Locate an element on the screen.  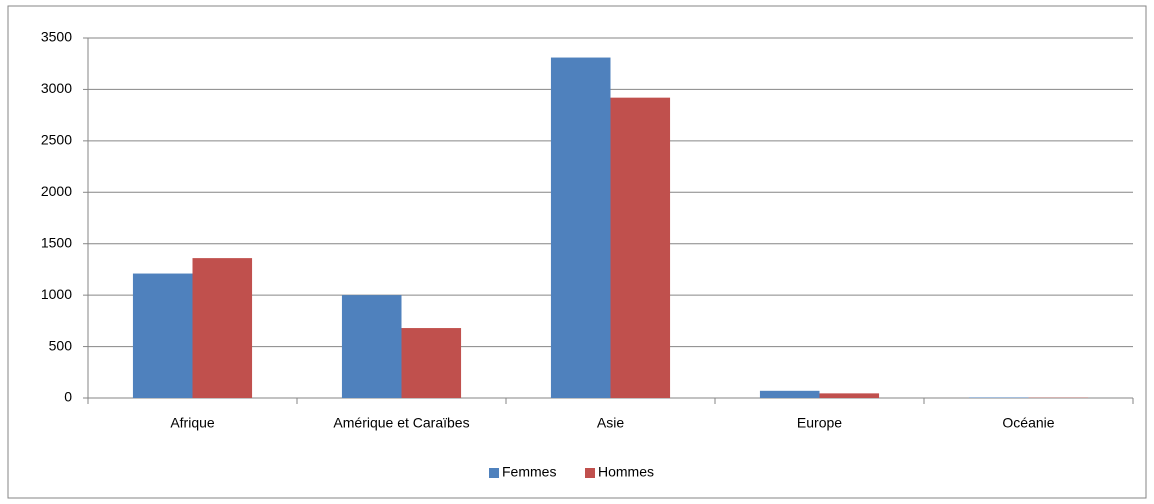
x-tick-label: Océanie is located at coordinates (1028, 423).